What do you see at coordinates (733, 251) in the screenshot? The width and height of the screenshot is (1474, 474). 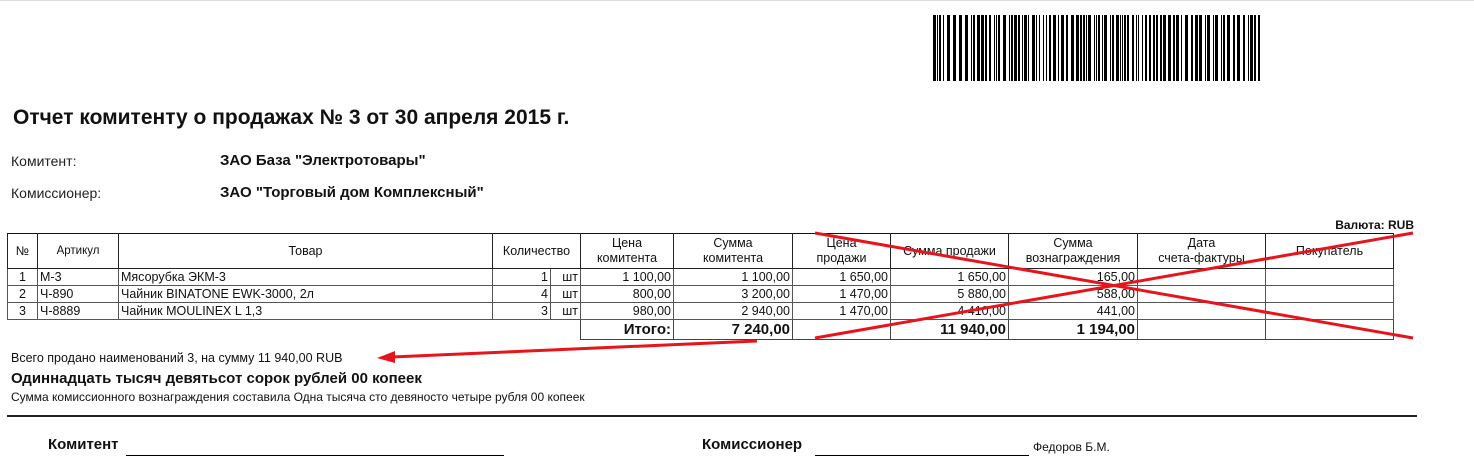 I see `col-sum-komitent: Сумма комитента` at bounding box center [733, 251].